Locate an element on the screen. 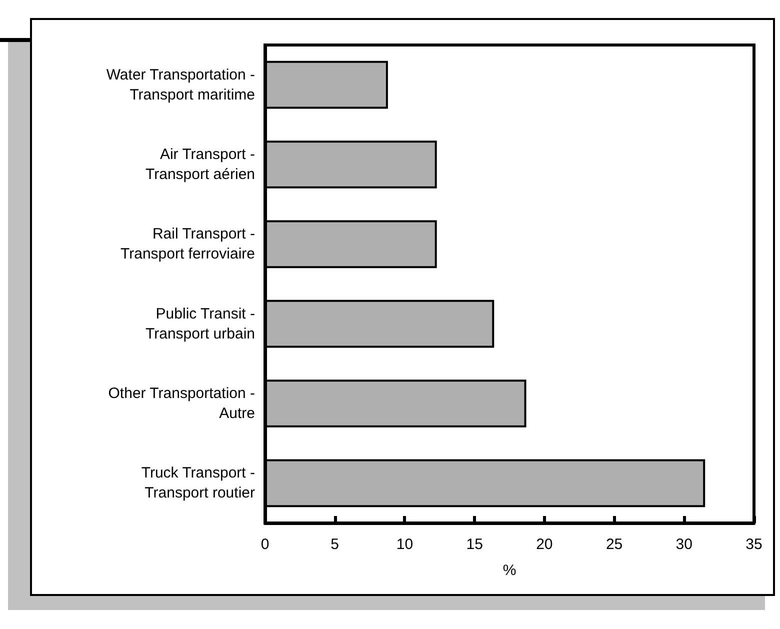  y-tick-label: Rail Transport - Transport ferroviaire is located at coordinates (187, 244).